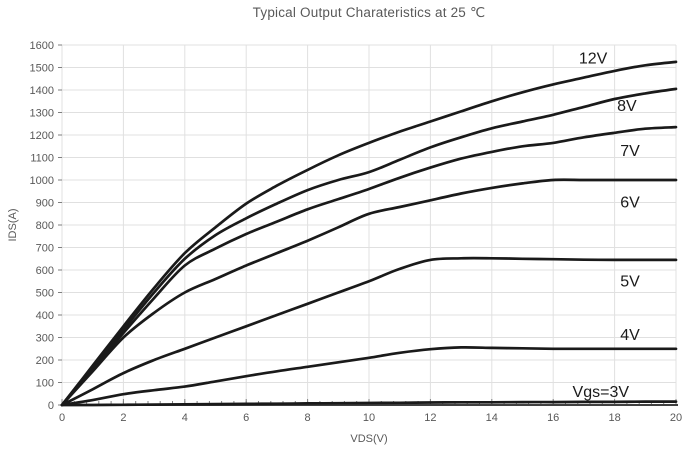 The image size is (692, 460). I want to click on curve-label-5v: 5V, so click(630, 282).